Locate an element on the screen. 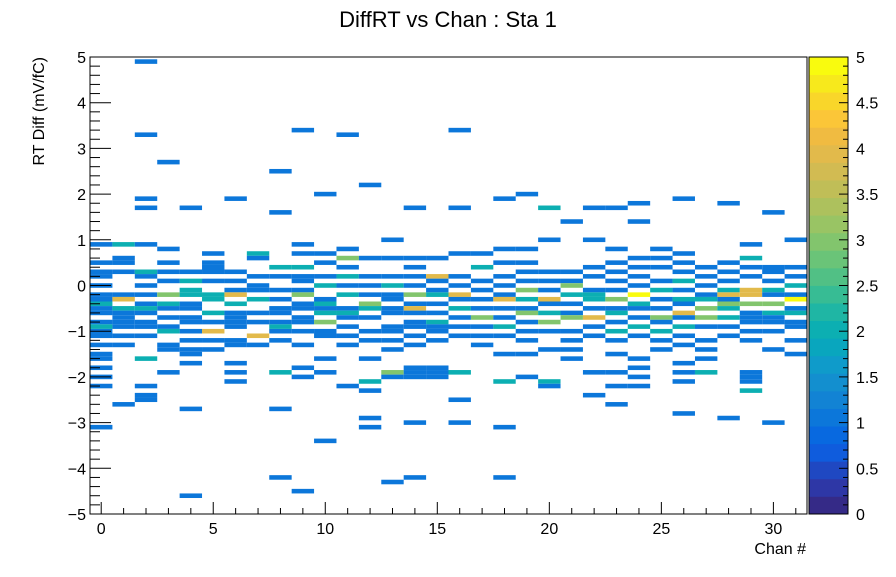 The width and height of the screenshot is (896, 577). colorbar-tick-label: 2.5 is located at coordinates (867, 287).